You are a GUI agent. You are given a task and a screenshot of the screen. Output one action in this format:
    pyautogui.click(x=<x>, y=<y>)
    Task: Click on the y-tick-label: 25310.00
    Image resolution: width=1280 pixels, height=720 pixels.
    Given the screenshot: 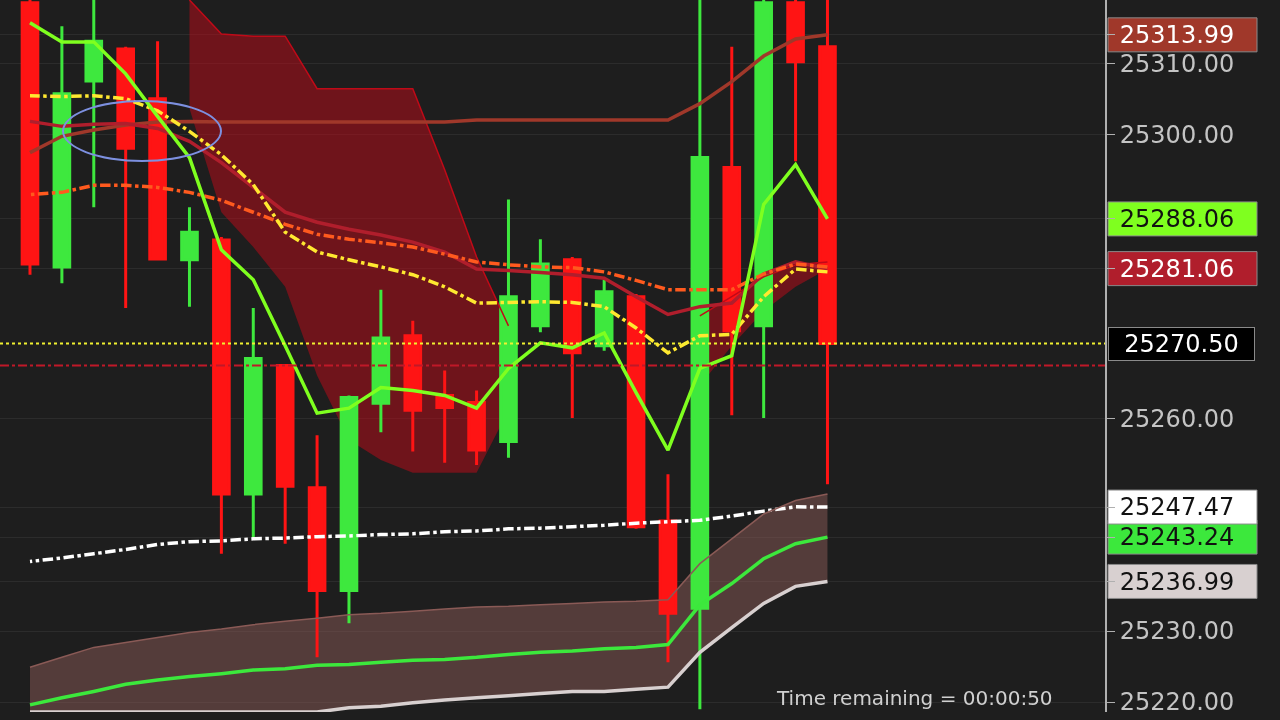 What is the action you would take?
    pyautogui.click(x=1177, y=63)
    